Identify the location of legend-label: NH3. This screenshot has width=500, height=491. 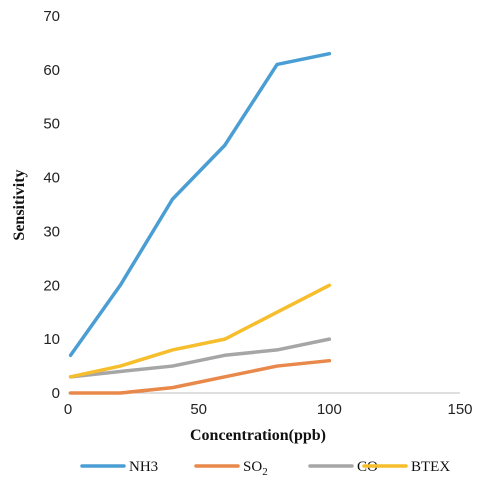
(143, 467).